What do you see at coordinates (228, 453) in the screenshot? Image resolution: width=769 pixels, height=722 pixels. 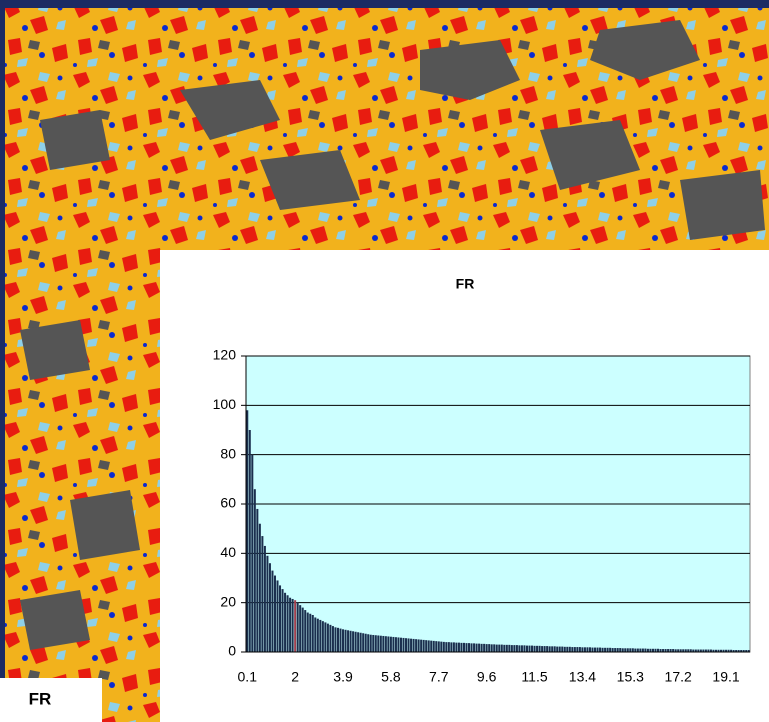 I see `y-tick-label: 80` at bounding box center [228, 453].